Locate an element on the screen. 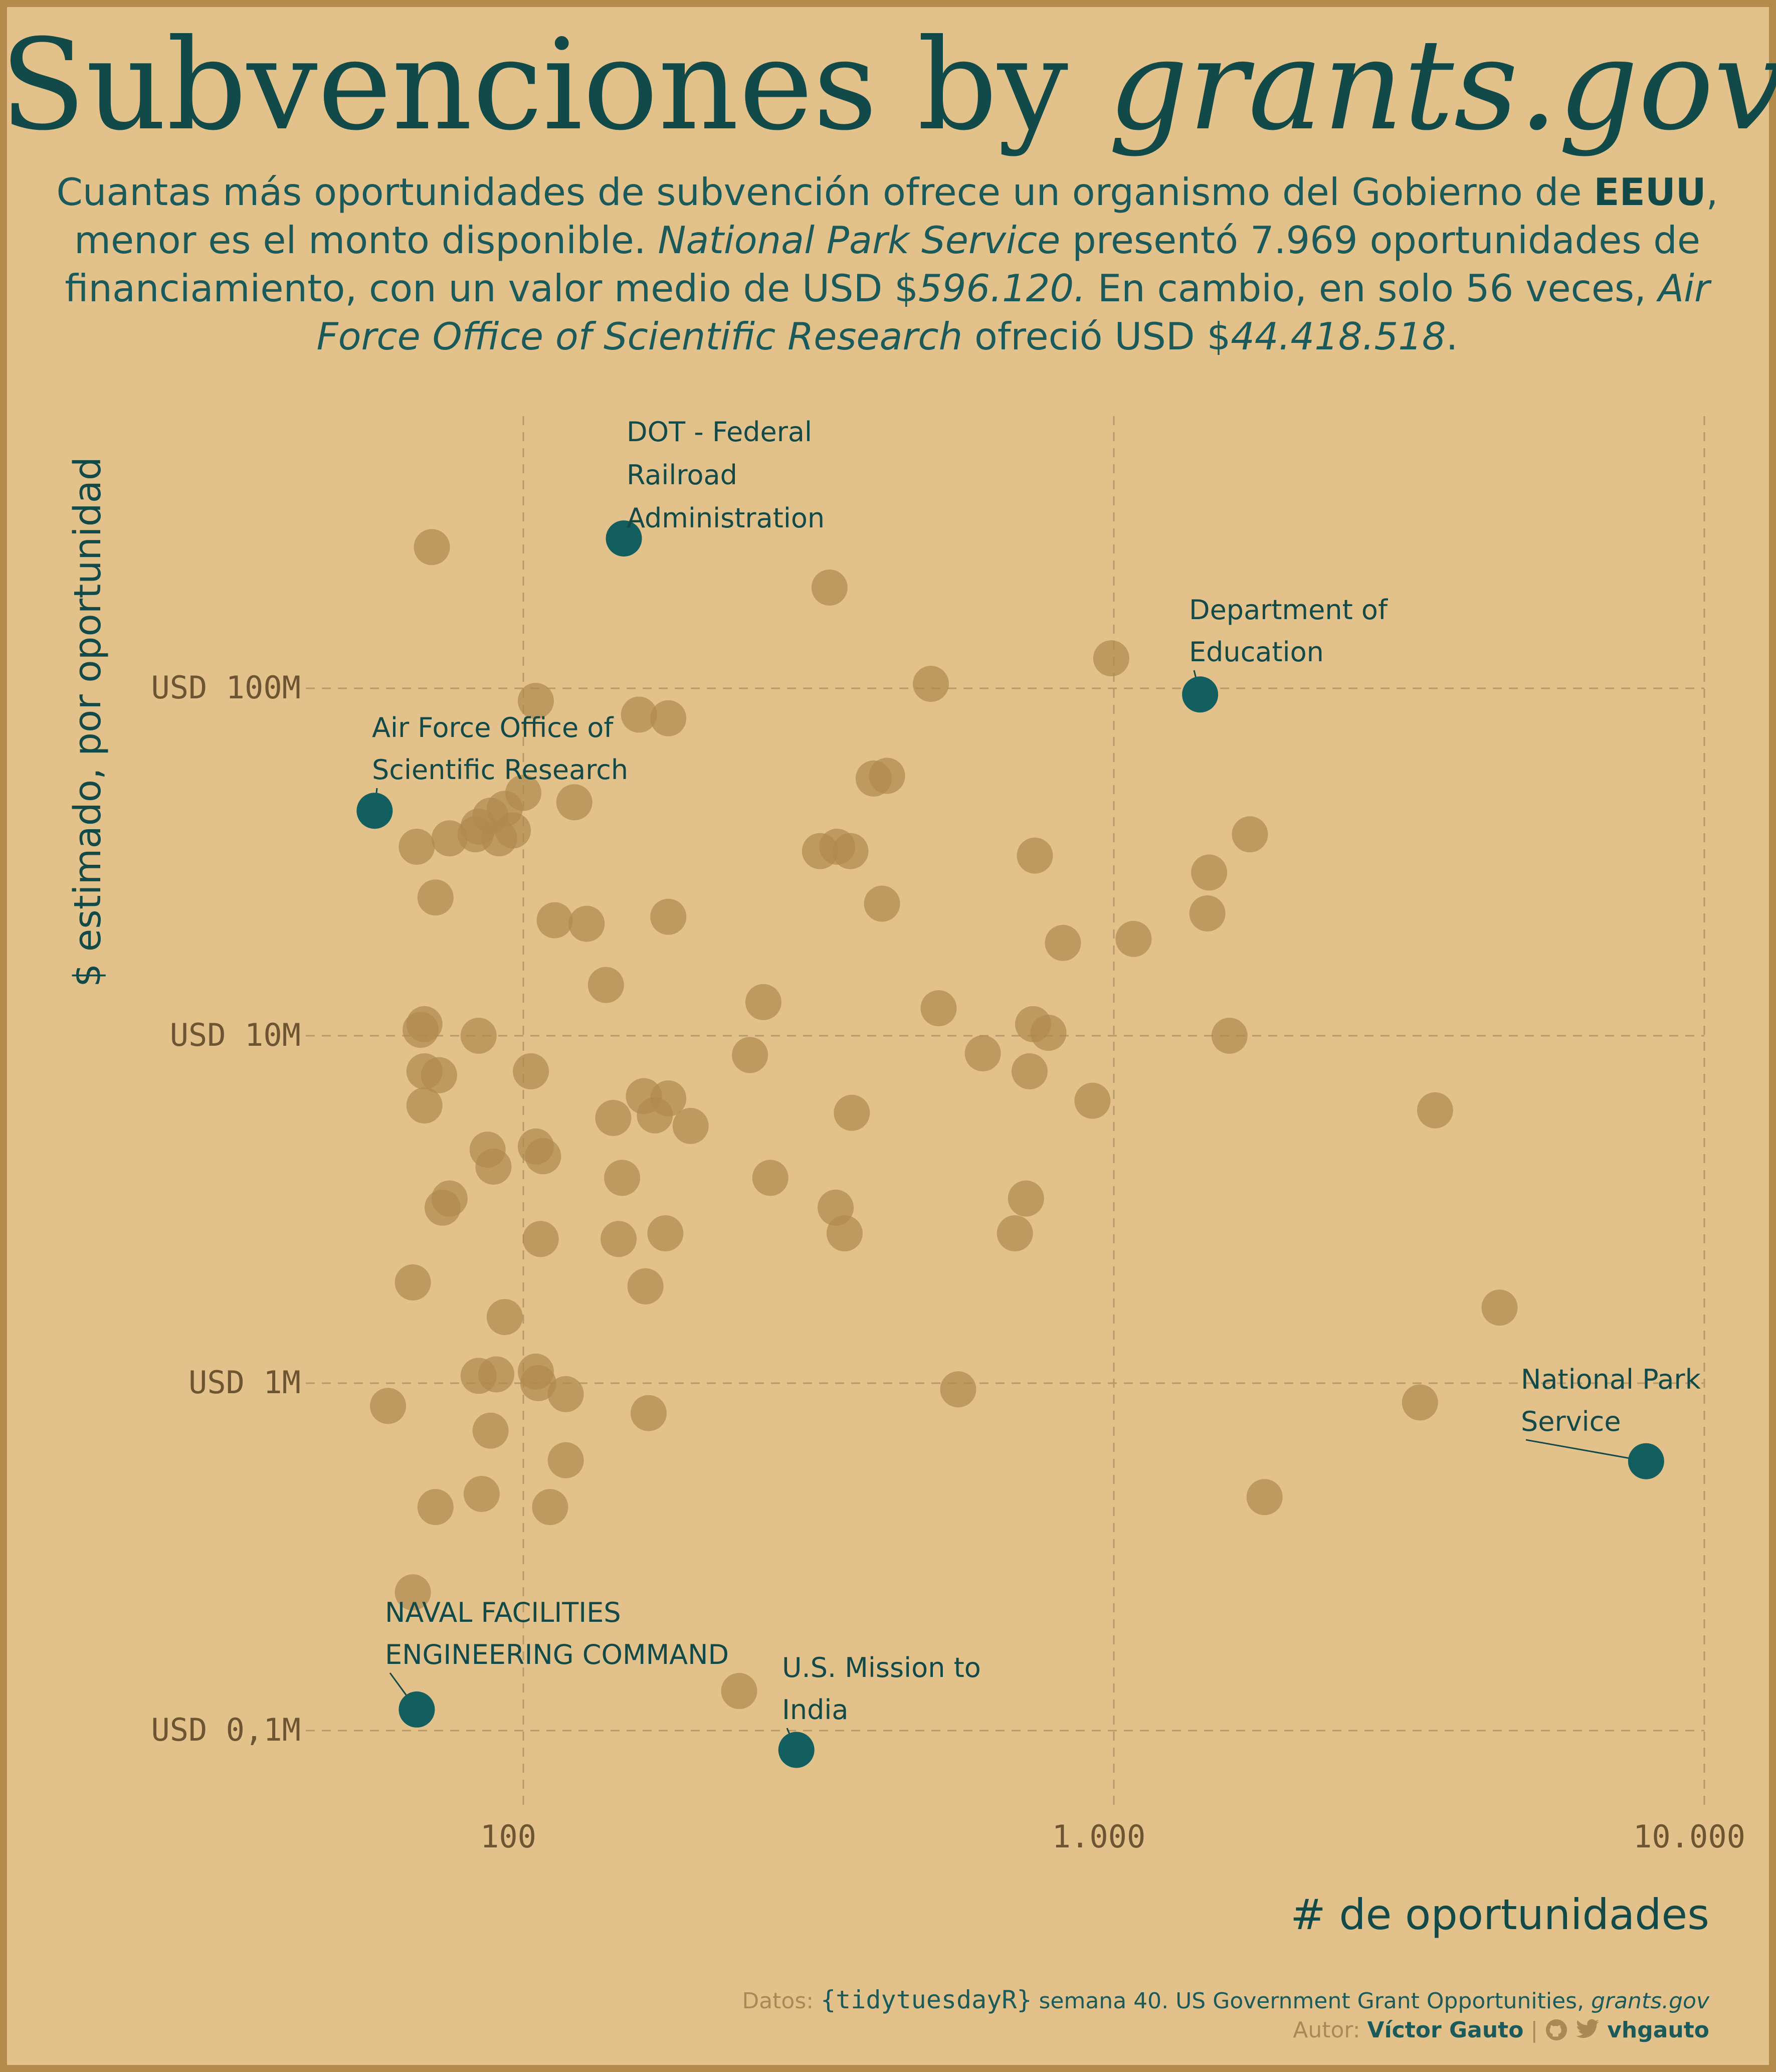 The image size is (1776, 2072). caption-author: Autor: Víctor Gauto | vhgauto is located at coordinates (1225, 2030).